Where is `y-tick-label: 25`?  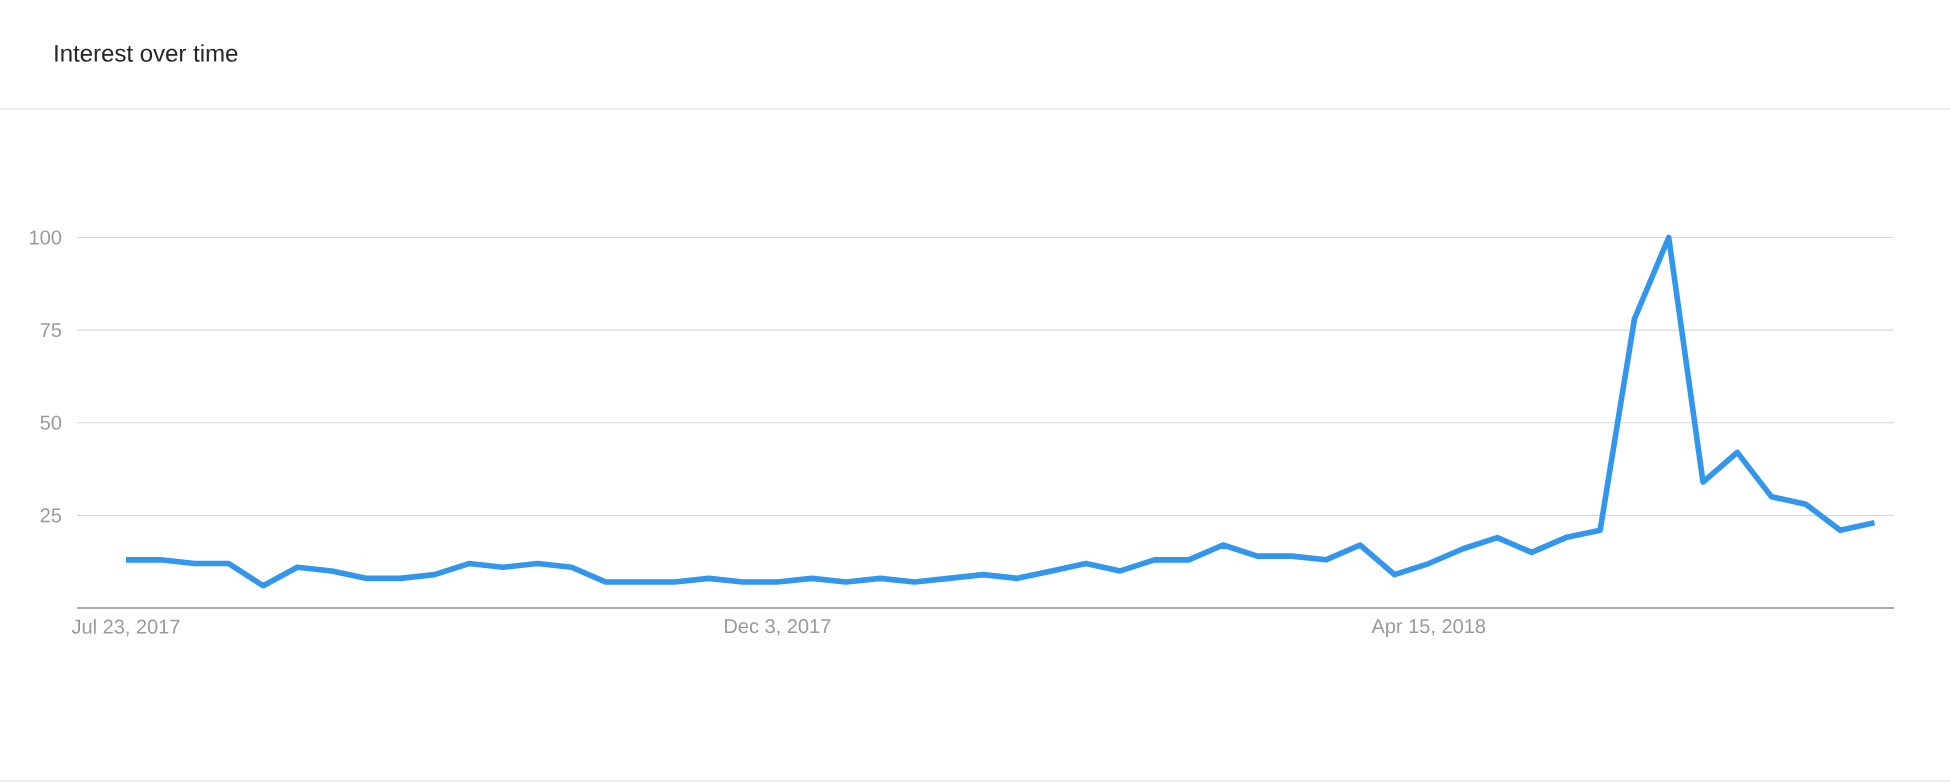 y-tick-label: 25 is located at coordinates (51, 515).